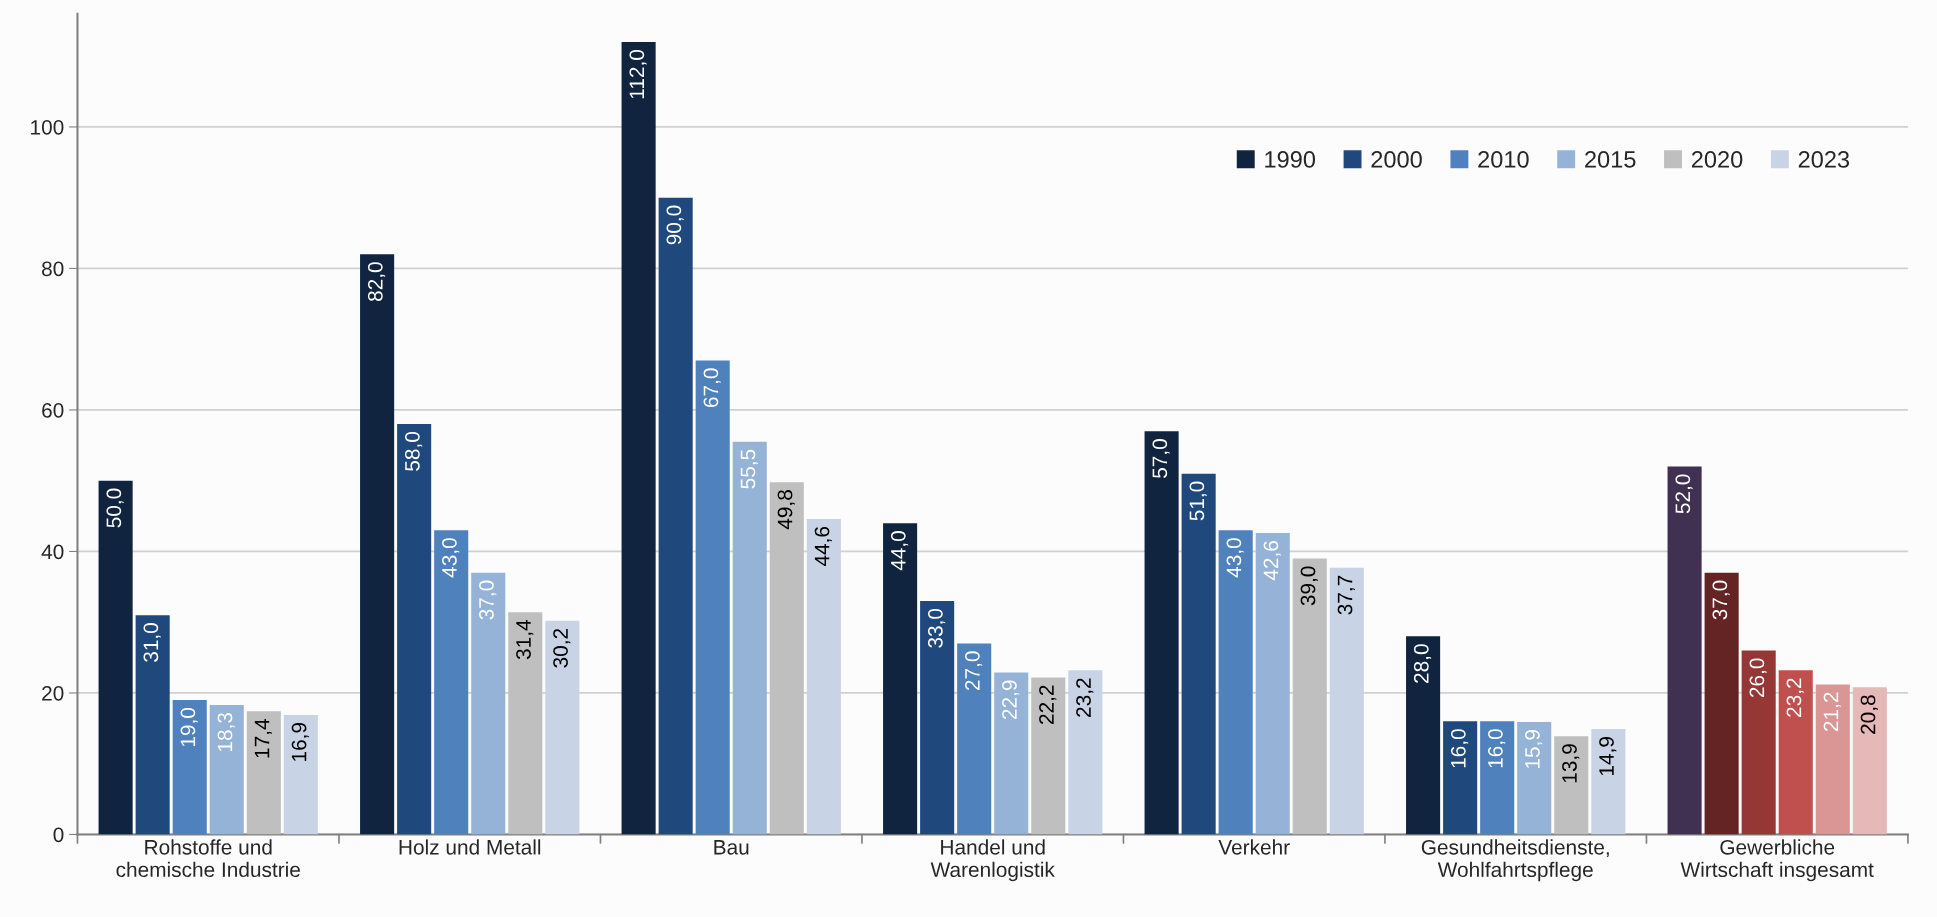 This screenshot has height=917, width=1937. What do you see at coordinates (263, 738) in the screenshot?
I see `data-label: 17,4` at bounding box center [263, 738].